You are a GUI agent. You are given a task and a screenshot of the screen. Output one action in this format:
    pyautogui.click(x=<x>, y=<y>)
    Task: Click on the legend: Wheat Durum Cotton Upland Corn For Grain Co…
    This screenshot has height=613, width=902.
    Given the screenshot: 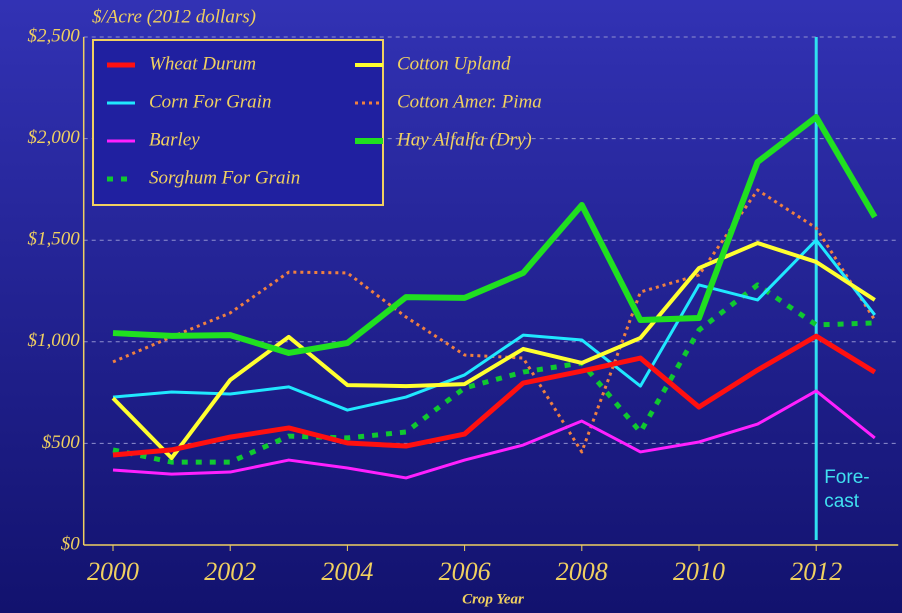 What is the action you would take?
    pyautogui.click(x=317, y=122)
    